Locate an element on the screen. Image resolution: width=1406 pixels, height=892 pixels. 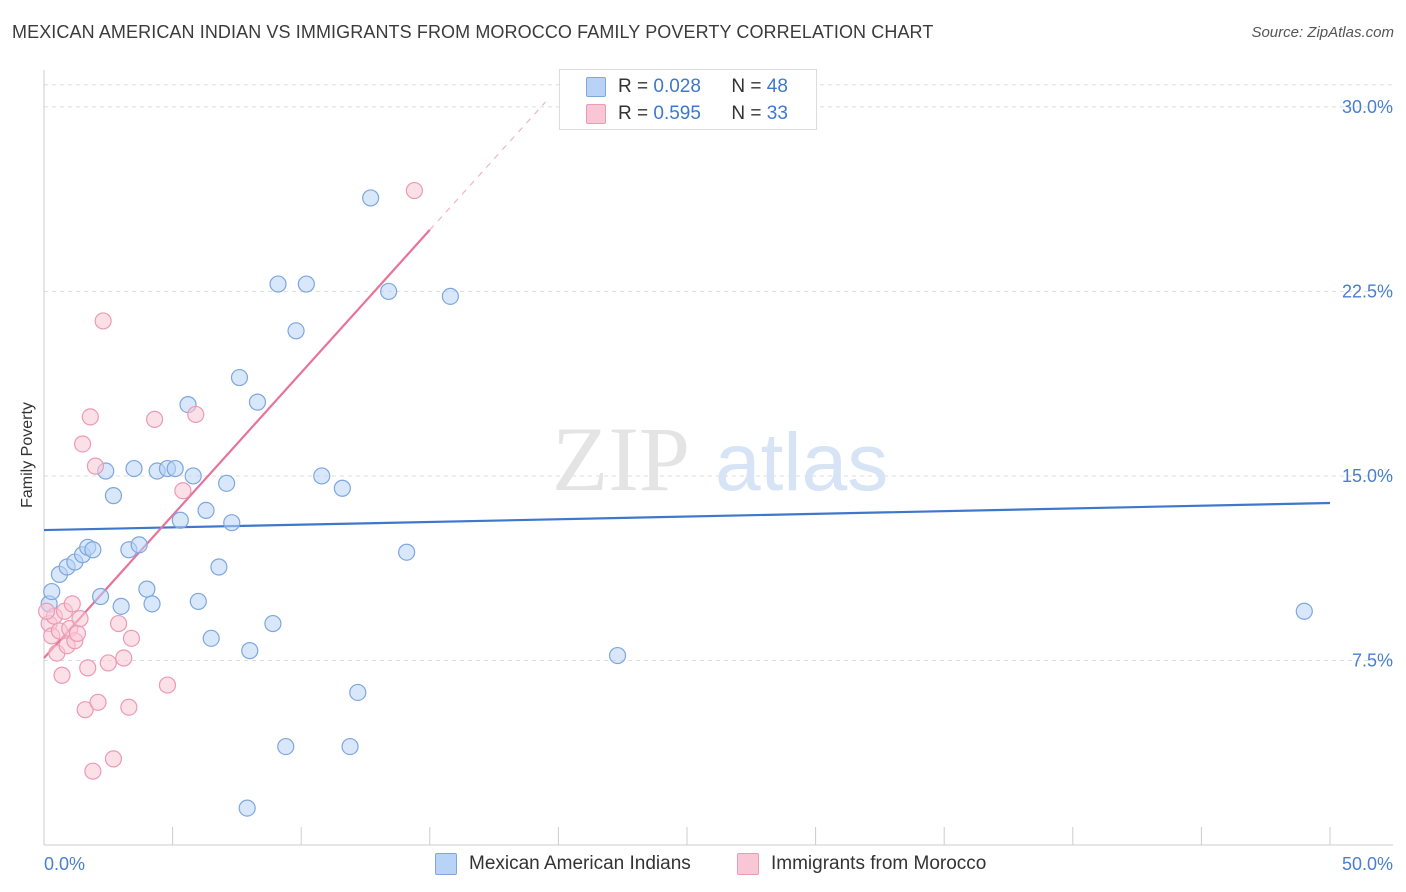
trend-line-pink-extension is located at coordinates (487, 166).